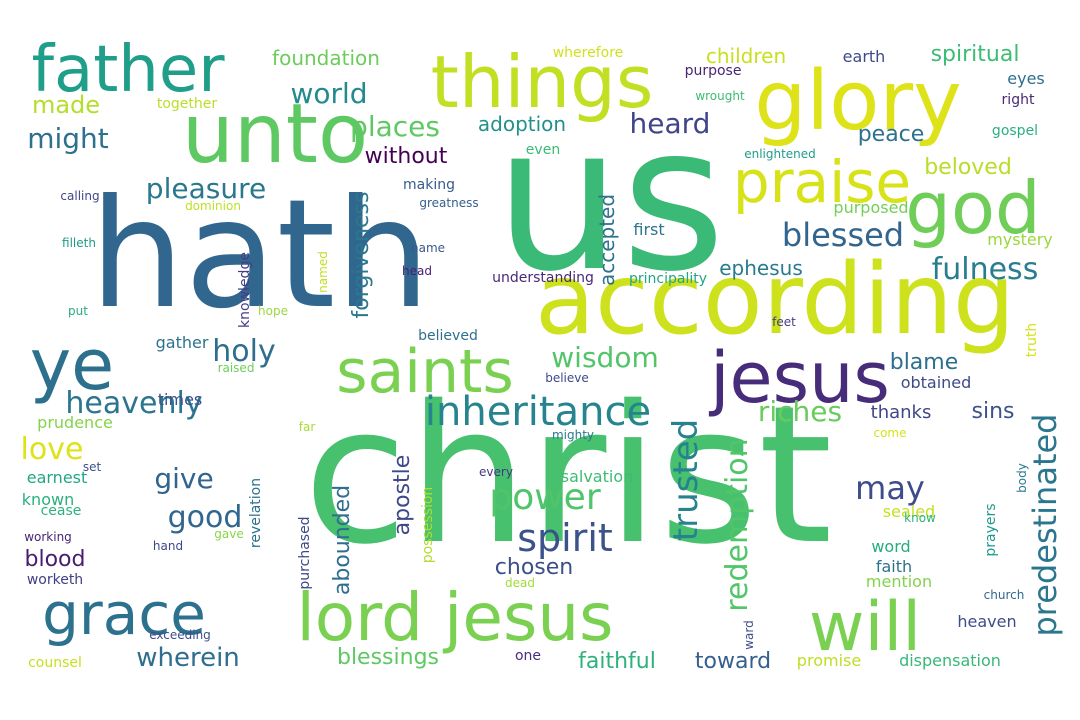  What do you see at coordinates (425, 372) in the screenshot?
I see `word-saints: saints` at bounding box center [425, 372].